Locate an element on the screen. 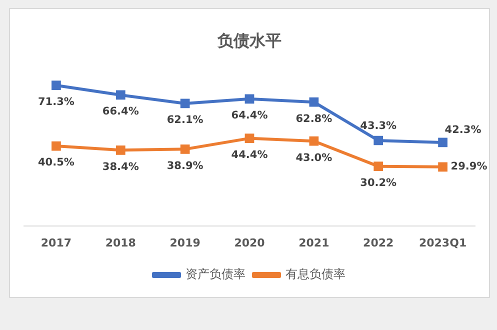 The width and height of the screenshot is (497, 330). data-label: 62.8% is located at coordinates (314, 118).